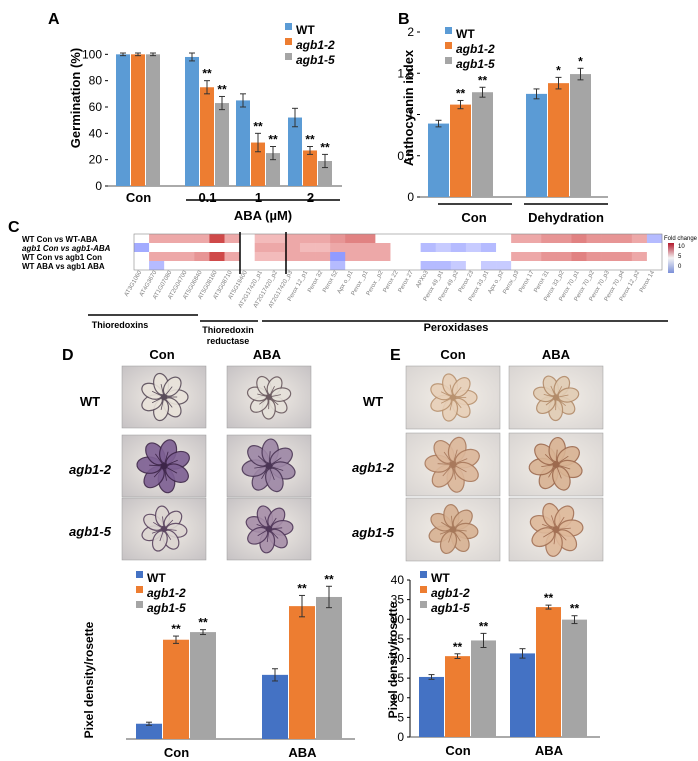 This screenshot has height=761, width=698. What do you see at coordinates (395, 355) in the screenshot?
I see `panel-letter-e: E` at bounding box center [395, 355].